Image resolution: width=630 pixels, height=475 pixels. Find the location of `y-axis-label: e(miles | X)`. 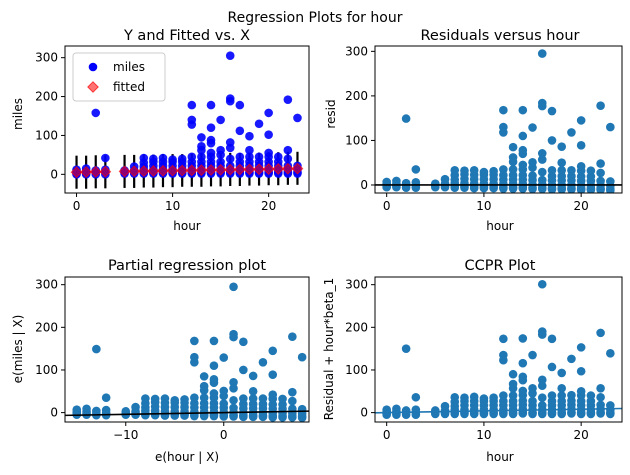

y-axis-label: e(miles | X) is located at coordinates (18, 349).